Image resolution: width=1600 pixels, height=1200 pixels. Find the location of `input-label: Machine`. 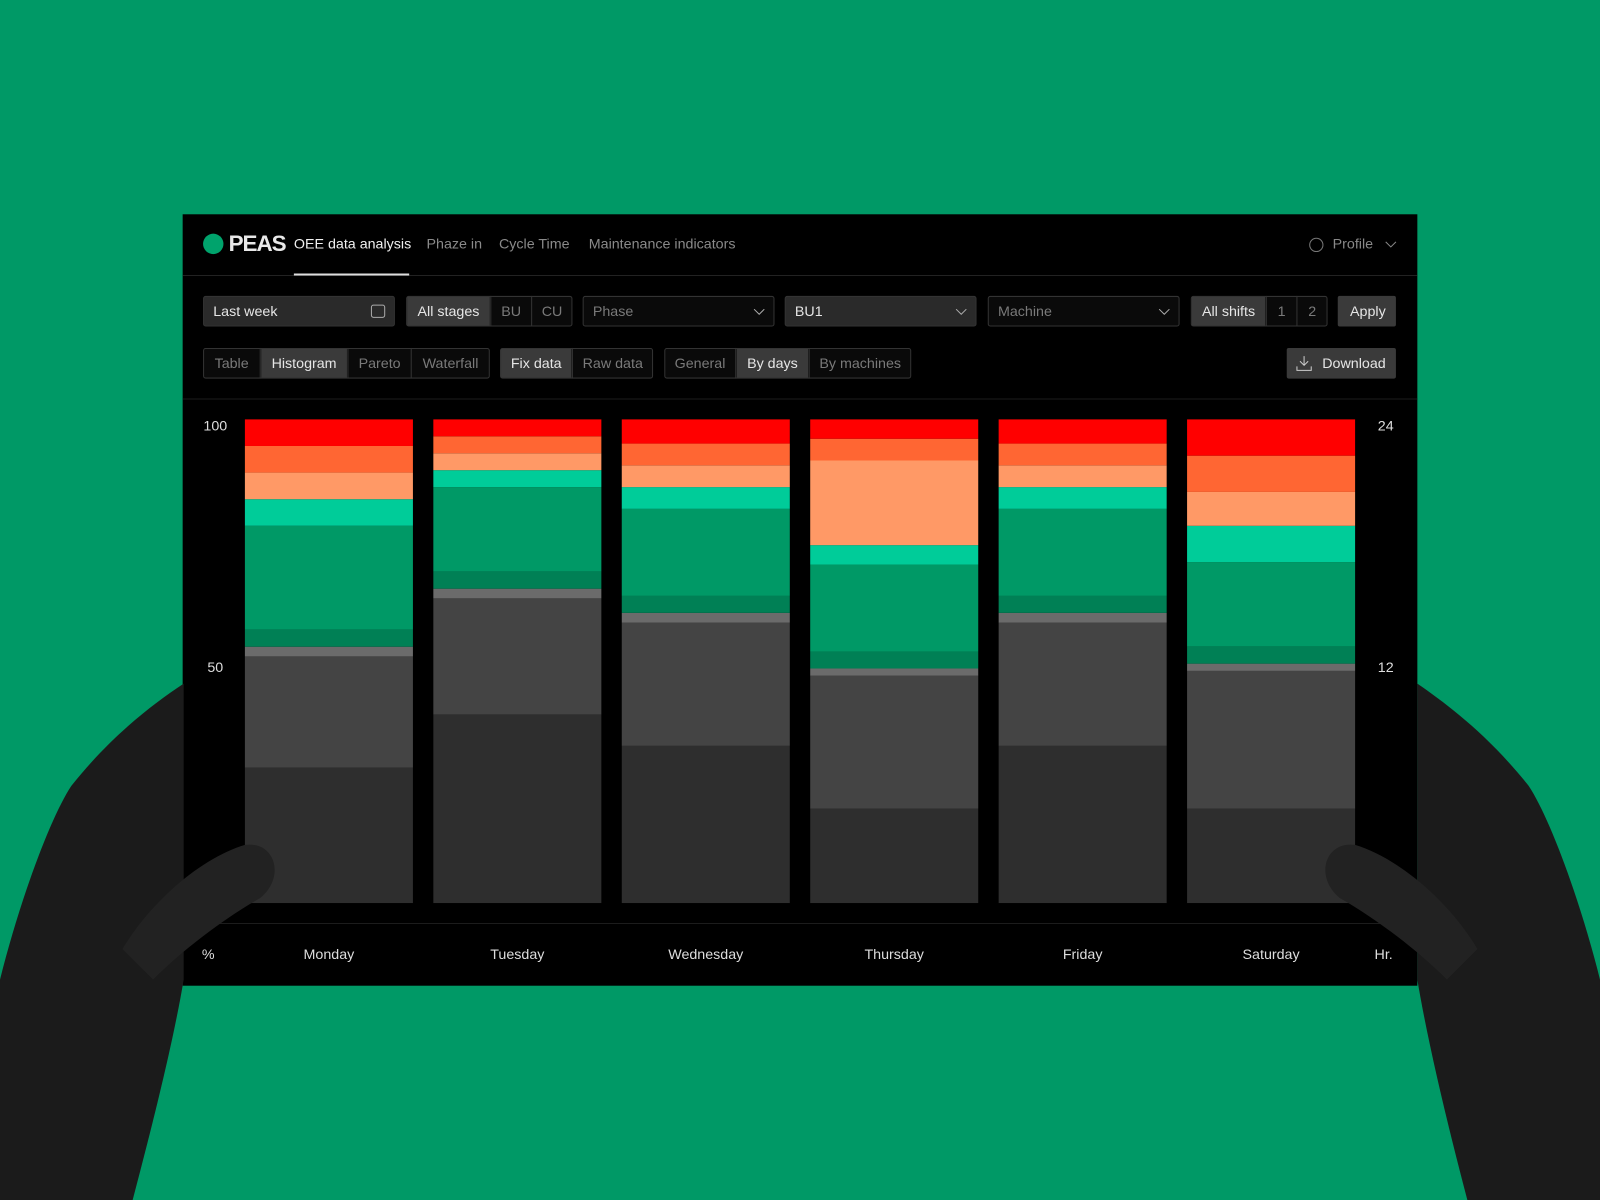

input-label: Machine is located at coordinates (1025, 312).